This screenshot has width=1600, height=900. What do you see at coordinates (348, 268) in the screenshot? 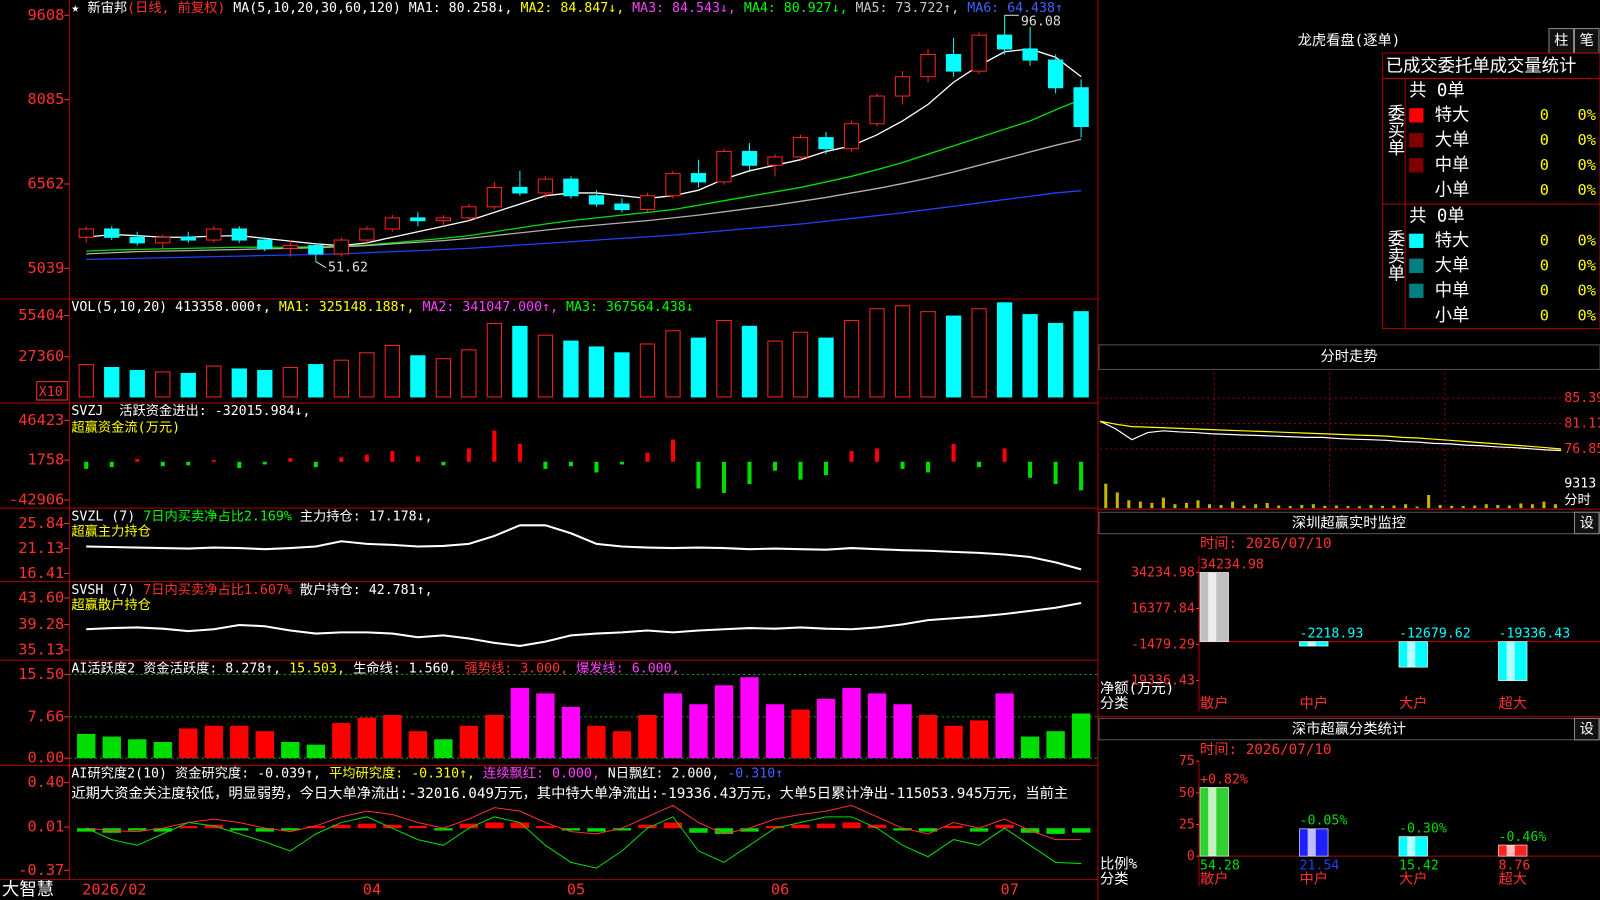
I see `low-label: 51.62` at bounding box center [348, 268].